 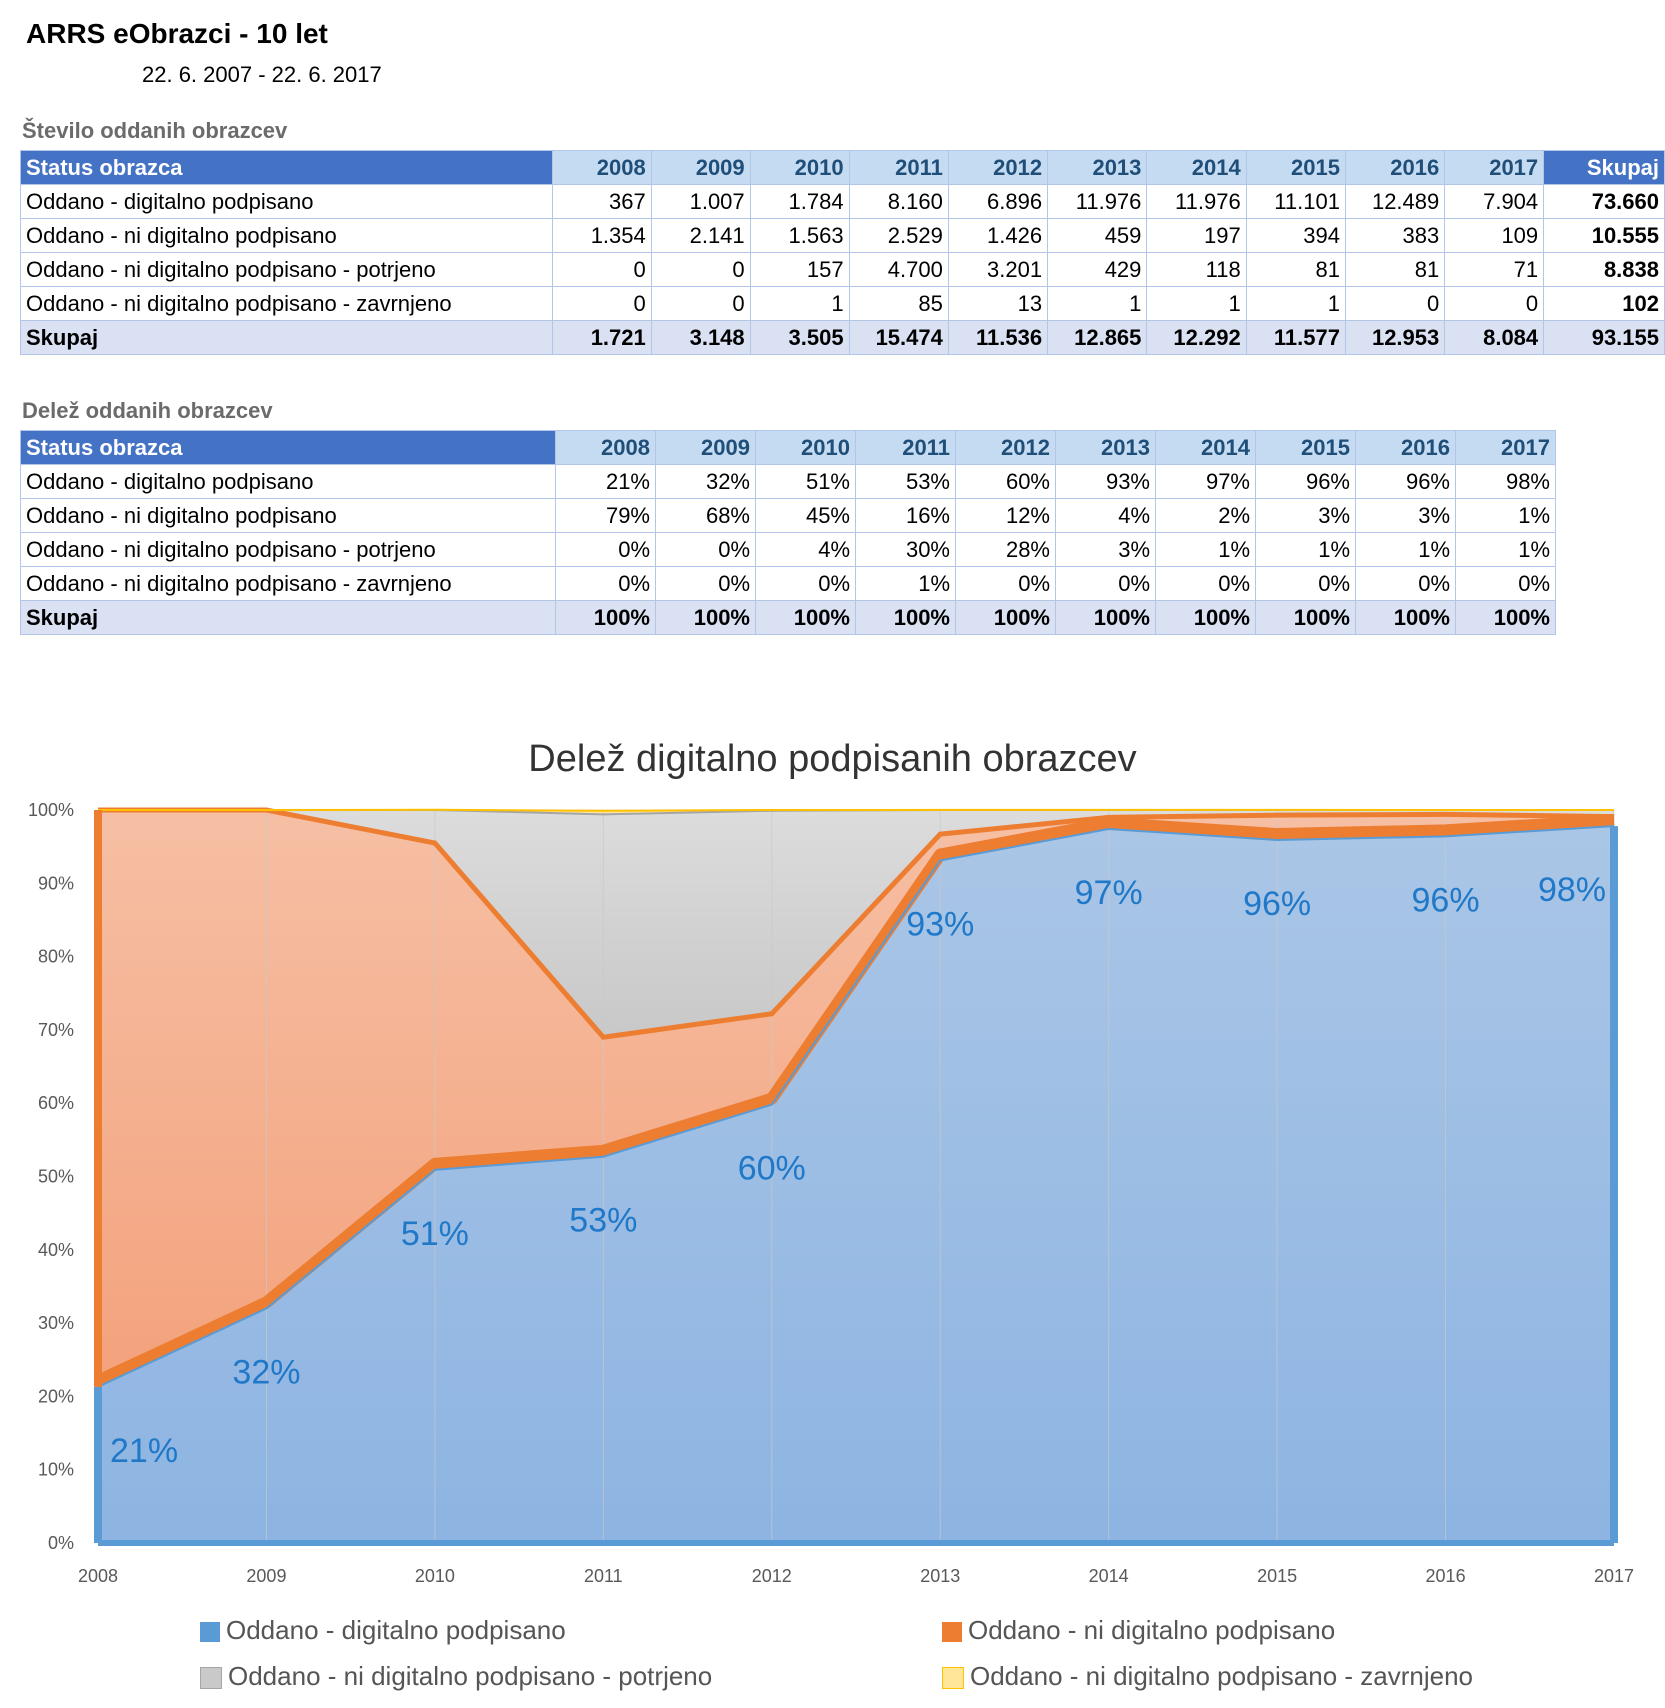 What do you see at coordinates (1614, 1576) in the screenshot?
I see `x-tick-label: 2017` at bounding box center [1614, 1576].